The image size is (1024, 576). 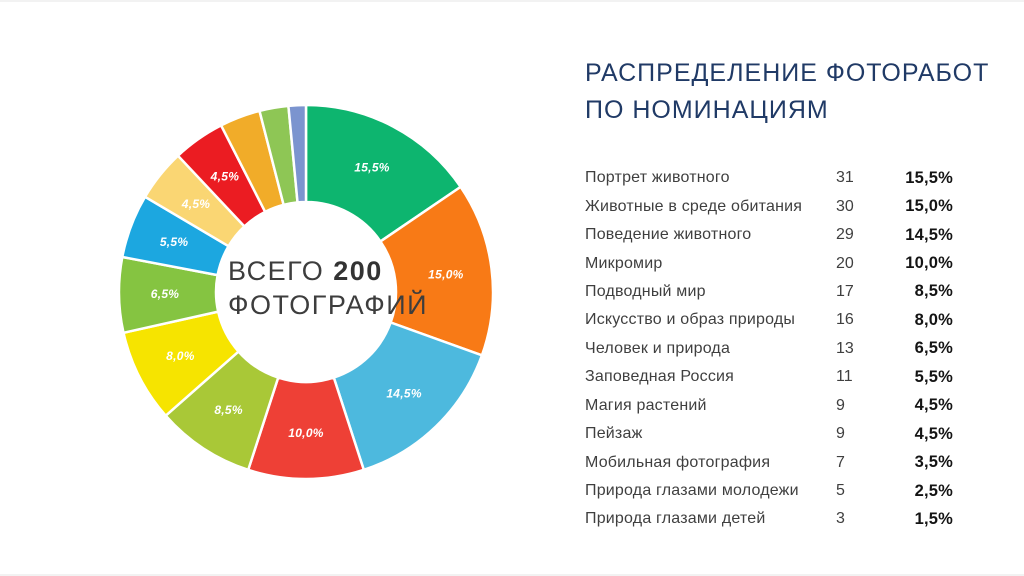 I want to click on row-percent: 1,5%, so click(x=933, y=518).